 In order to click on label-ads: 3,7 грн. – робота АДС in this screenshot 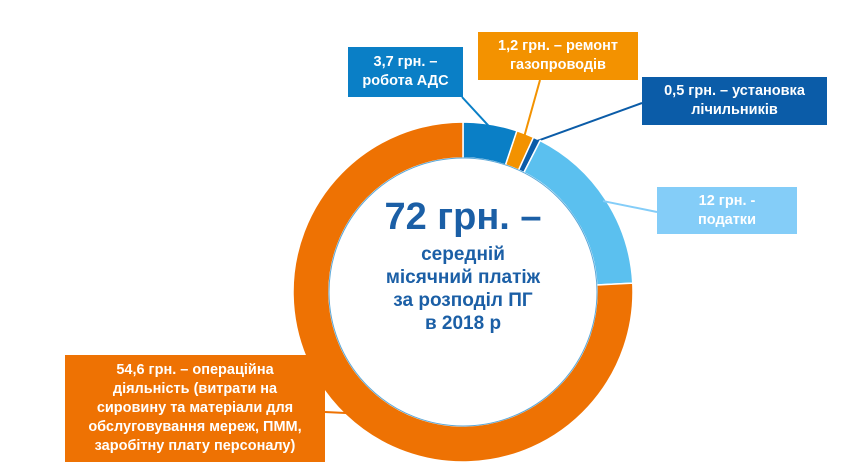, I will do `click(405, 72)`.